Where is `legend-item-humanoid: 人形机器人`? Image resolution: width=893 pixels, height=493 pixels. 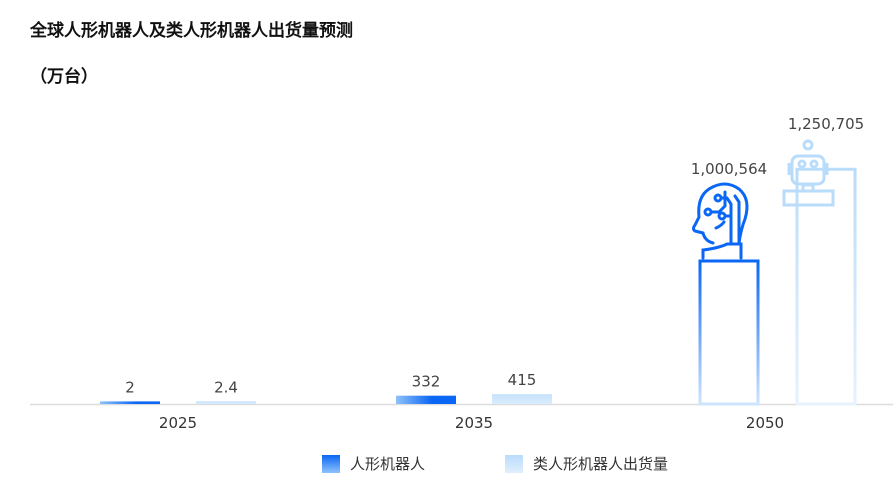
legend-item-humanoid: 人形机器人 is located at coordinates (373, 463).